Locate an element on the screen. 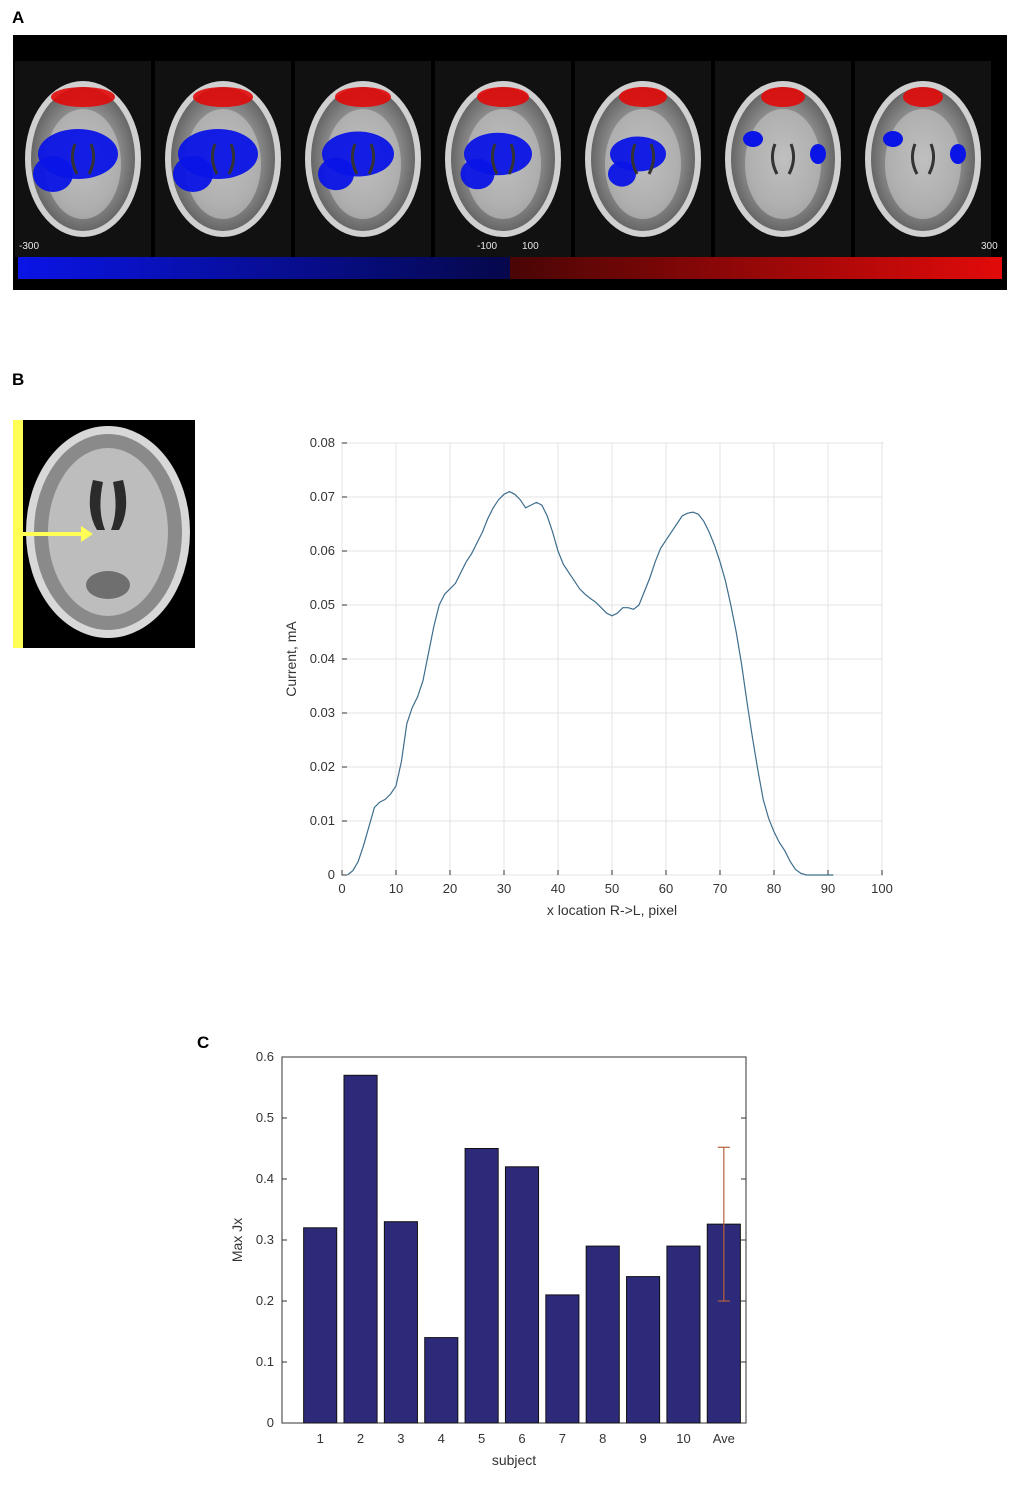  y-axis-label: Current, mA is located at coordinates (291, 659).